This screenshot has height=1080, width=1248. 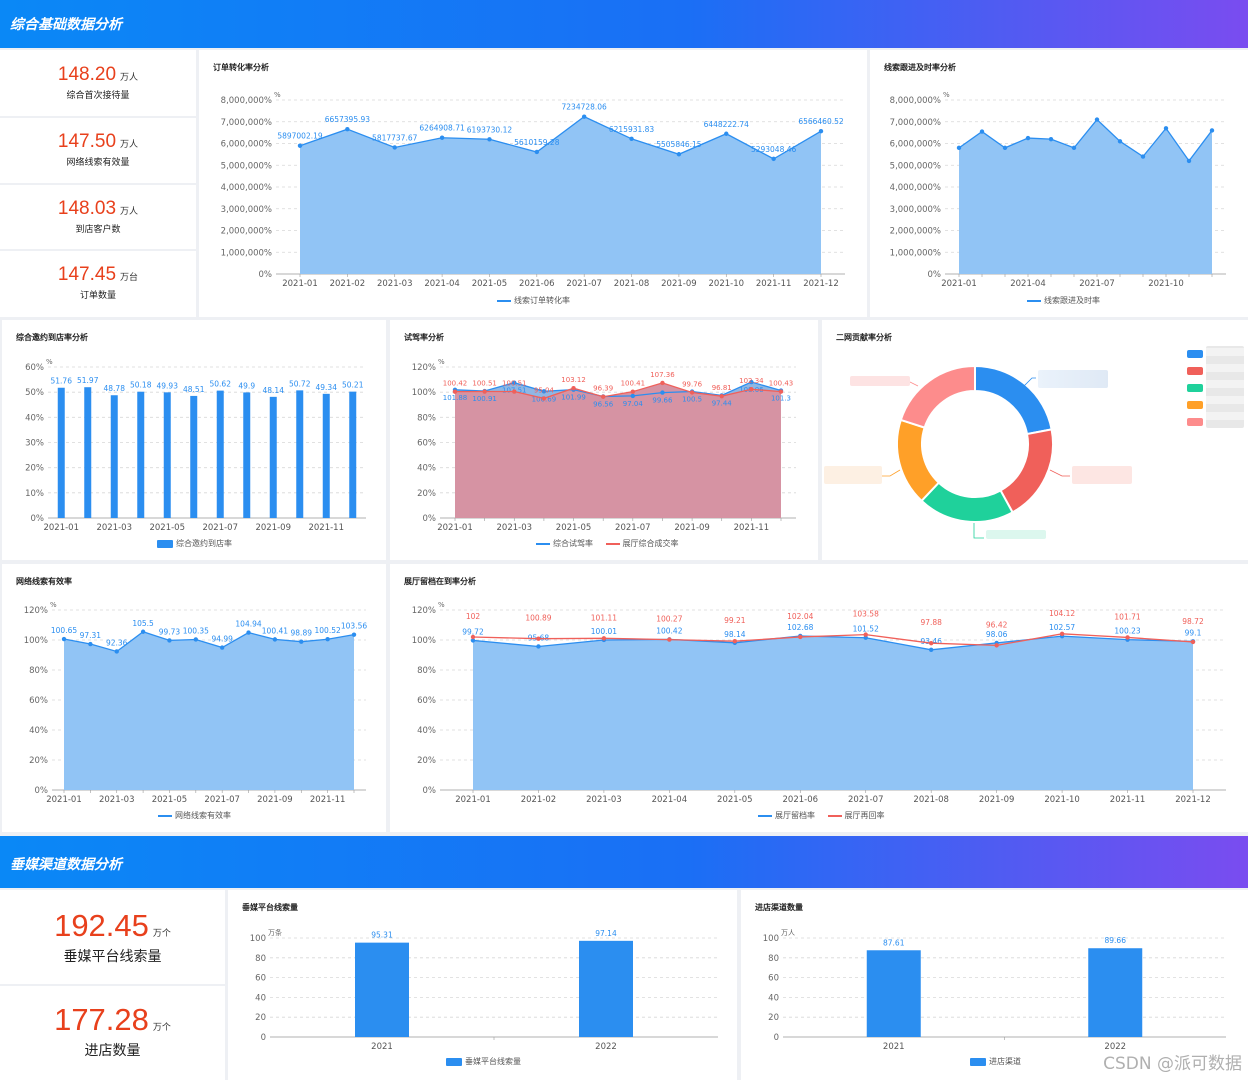 I want to click on legend-label: 综合试驾率, so click(x=573, y=543).